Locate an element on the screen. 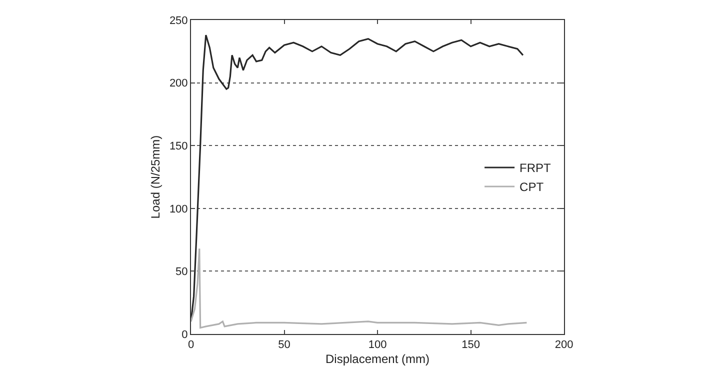 This screenshot has width=720, height=376. y-tick-label: 50 is located at coordinates (182, 272).